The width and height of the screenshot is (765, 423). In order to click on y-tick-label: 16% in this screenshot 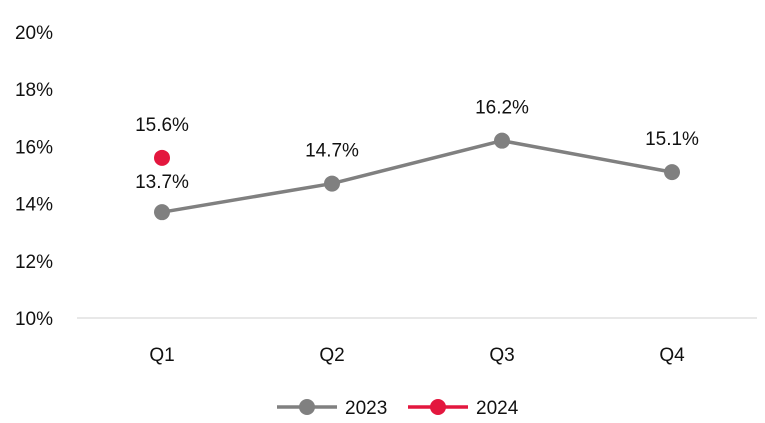, I will do `click(34, 147)`.